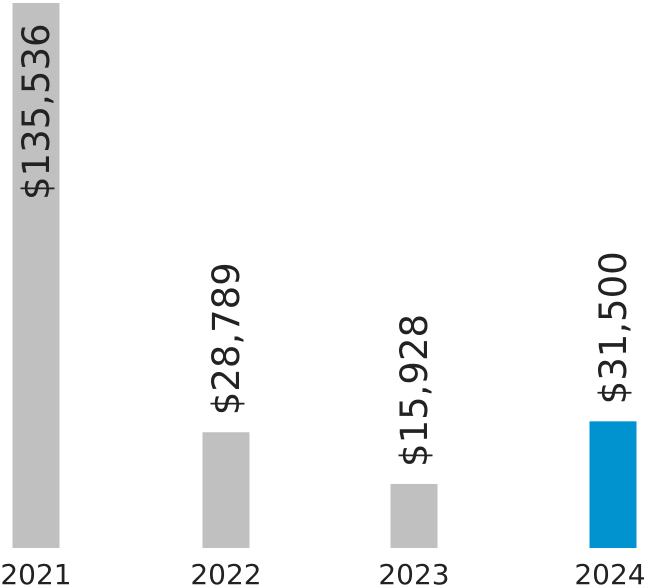 The height and width of the screenshot is (588, 655). Describe the element at coordinates (613, 327) in the screenshot. I see `value-label-2024: $31,500` at that location.